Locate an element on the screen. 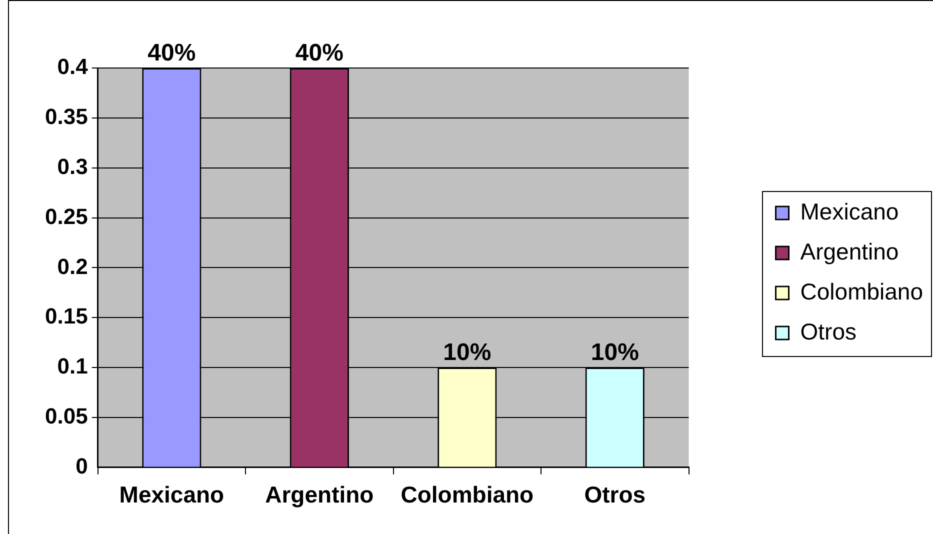 This screenshot has width=933, height=534. y-tick-label: 0.3 is located at coordinates (72, 166).